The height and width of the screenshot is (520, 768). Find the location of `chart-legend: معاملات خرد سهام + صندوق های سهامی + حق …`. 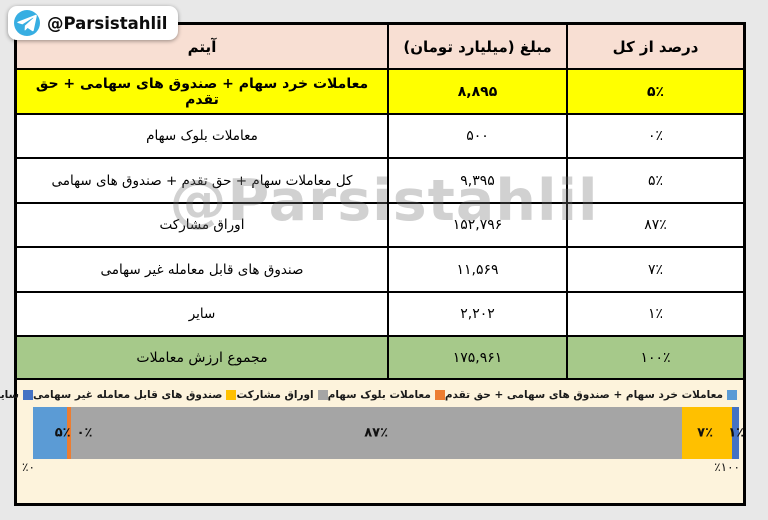

chart-legend: معاملات خرد سهام + صندوق های سهامی + حق … is located at coordinates (371, 392).